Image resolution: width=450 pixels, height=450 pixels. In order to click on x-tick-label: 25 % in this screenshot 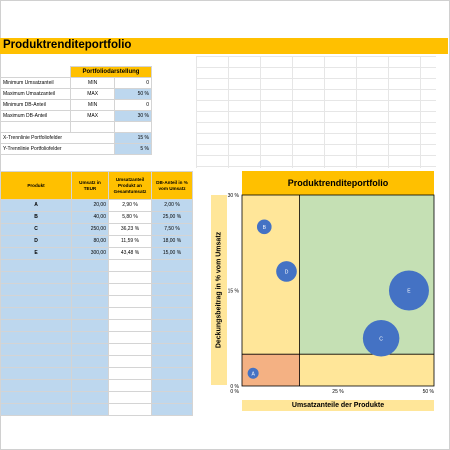, I will do `click(338, 392)`.